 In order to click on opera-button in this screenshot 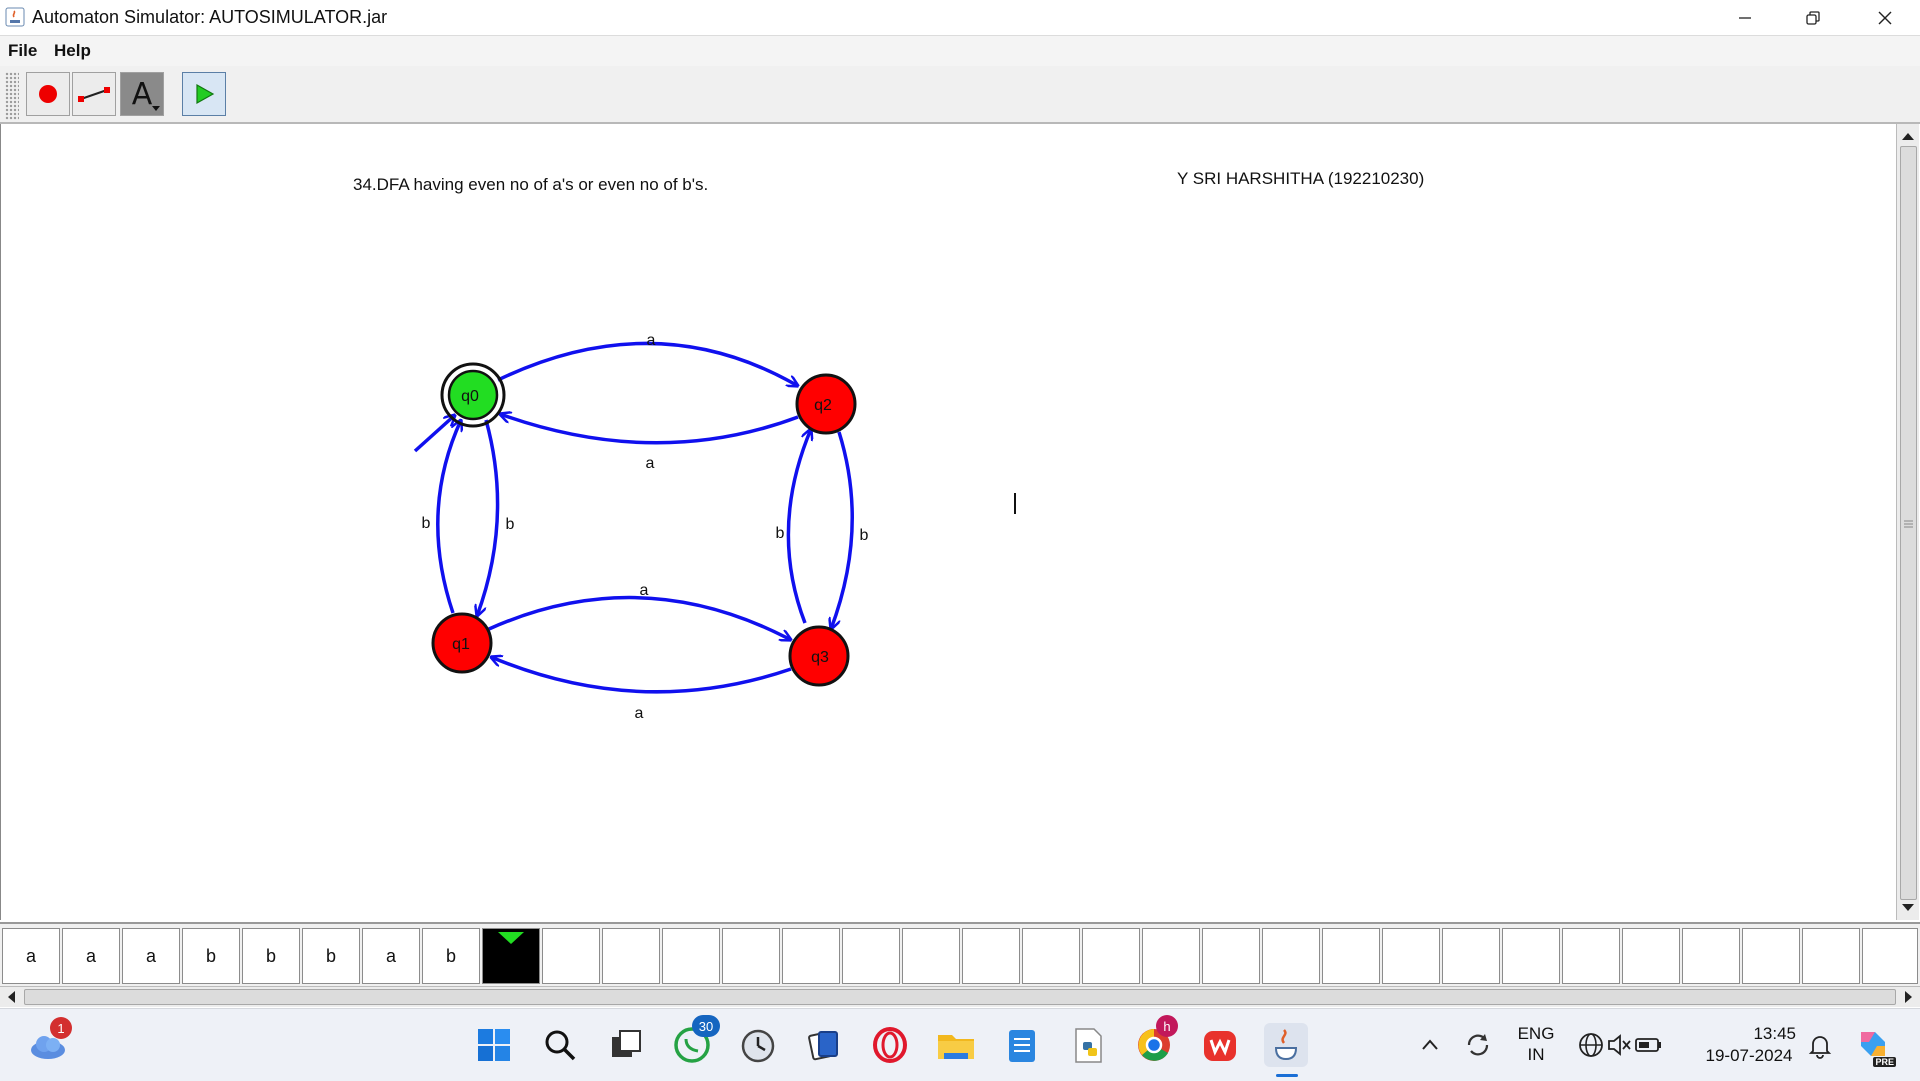, I will do `click(890, 1045)`.